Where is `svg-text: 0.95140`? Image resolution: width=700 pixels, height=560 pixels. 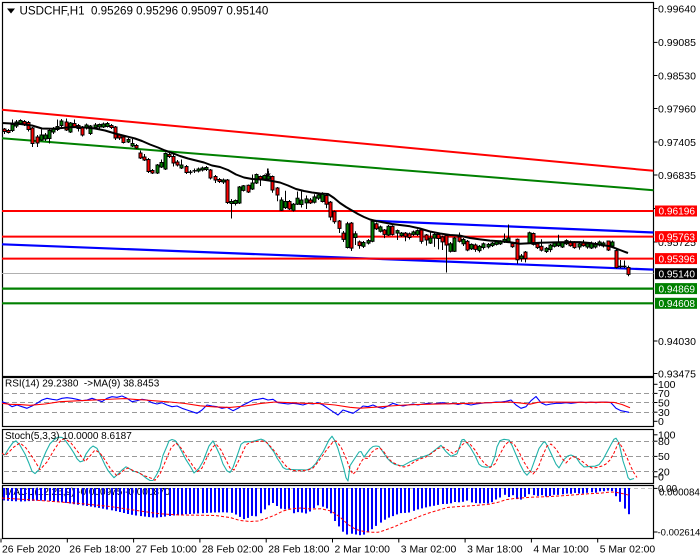 svg-text: 0.95140 is located at coordinates (677, 274).